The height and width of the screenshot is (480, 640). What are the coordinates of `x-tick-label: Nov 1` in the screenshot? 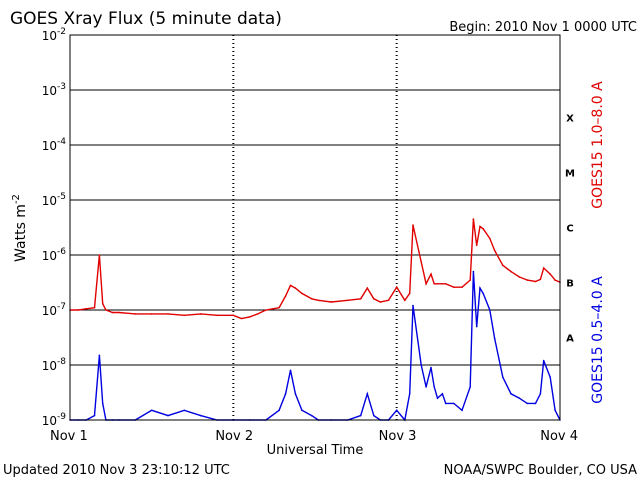 It's located at (69, 436).